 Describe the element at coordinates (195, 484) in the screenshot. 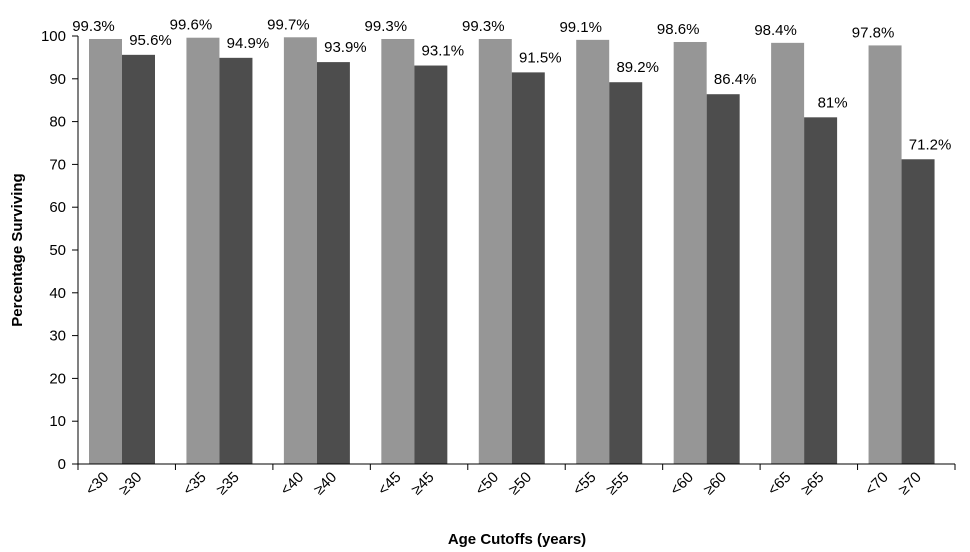

I see `x-tick-label: <35` at that location.